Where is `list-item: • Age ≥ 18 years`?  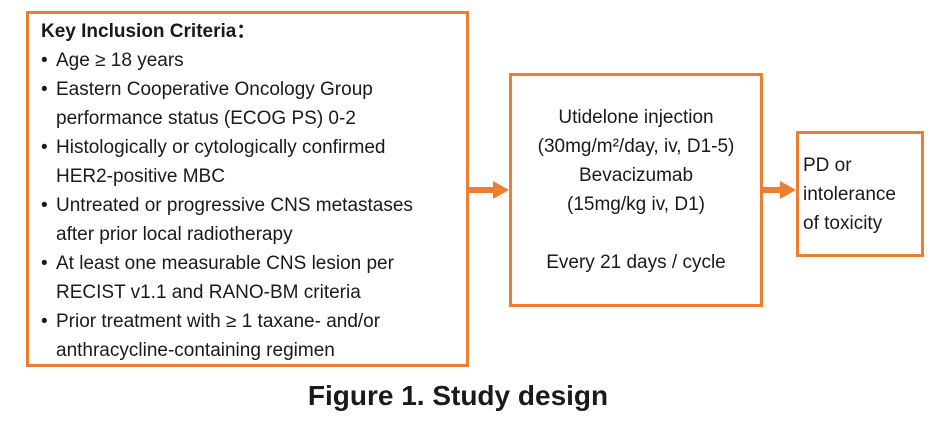 list-item: • Age ≥ 18 years is located at coordinates (249, 60).